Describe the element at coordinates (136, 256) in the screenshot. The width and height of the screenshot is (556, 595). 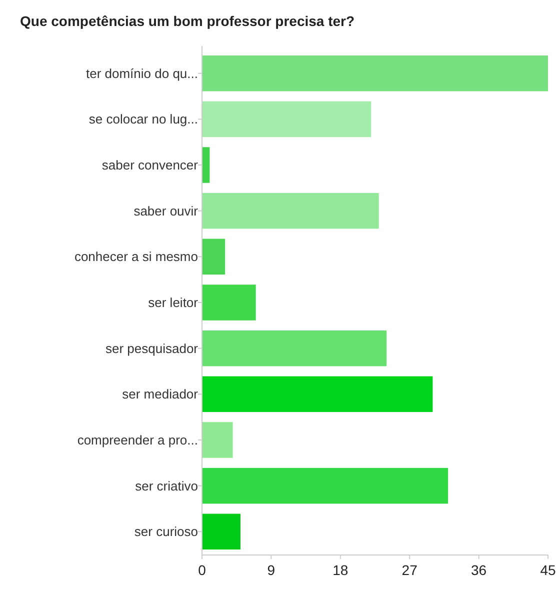
I see `y-tick-label: conhecer a si mesmo` at that location.